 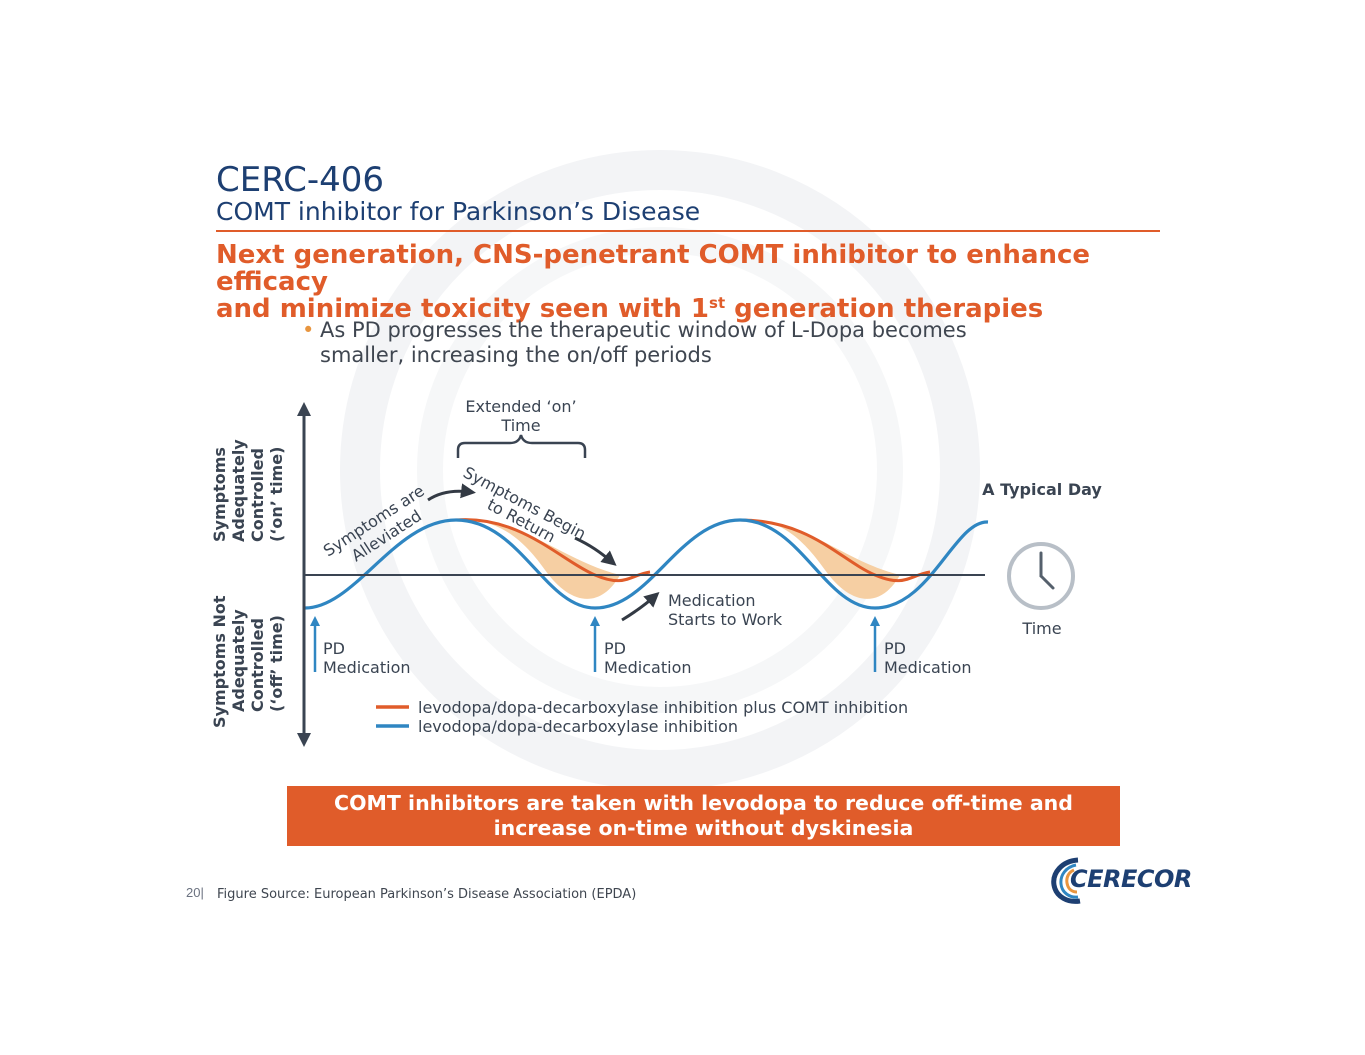 What do you see at coordinates (300, 180) in the screenshot?
I see `slide-title: CERC-406` at bounding box center [300, 180].